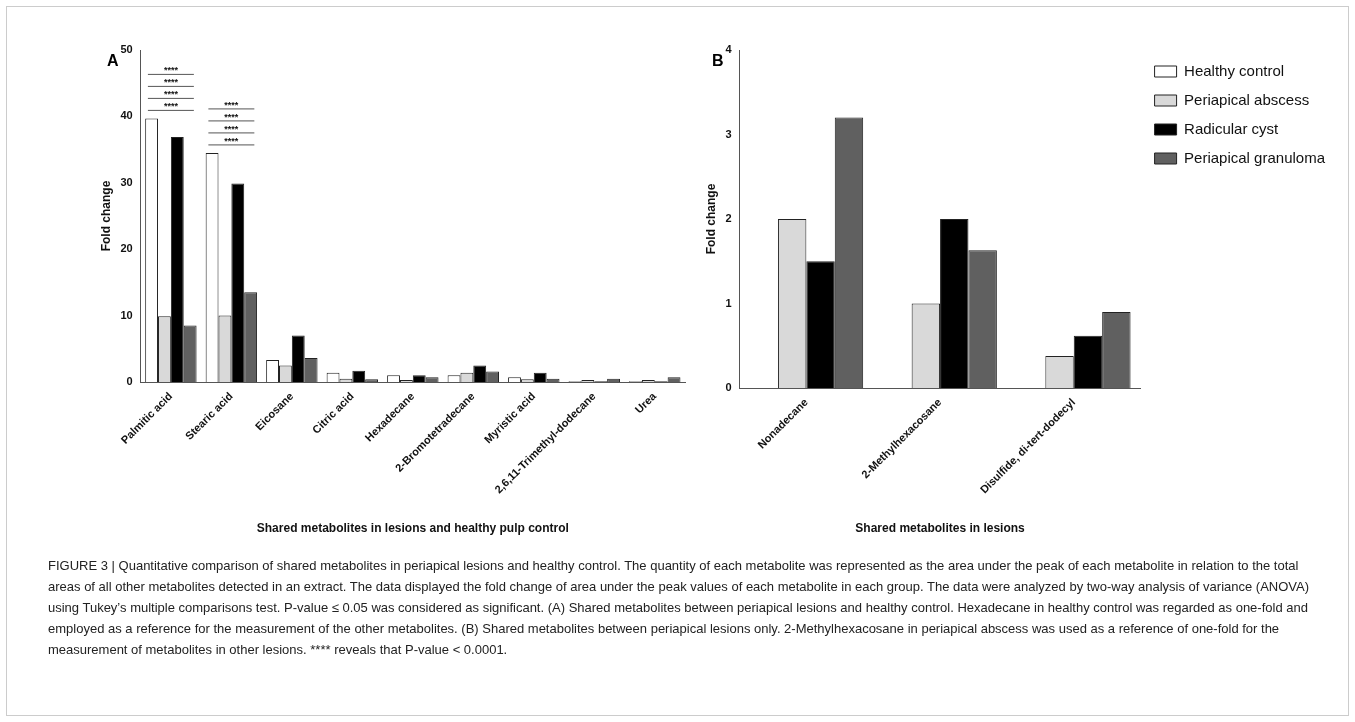 This screenshot has width=1355, height=722. Describe the element at coordinates (126, 181) in the screenshot. I see `y-tick-label: 30` at that location.